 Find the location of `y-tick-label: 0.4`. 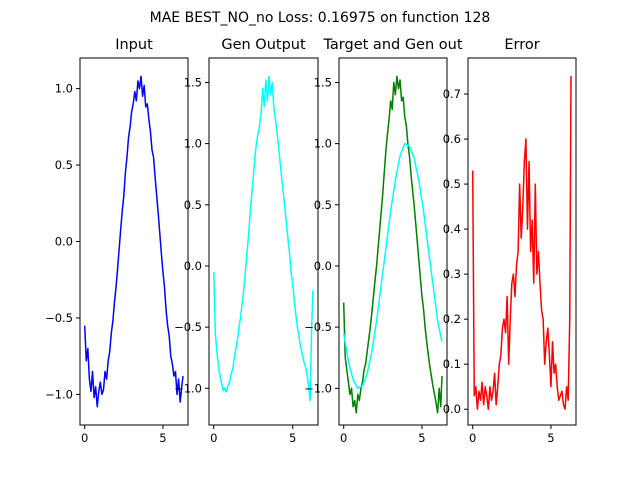

y-tick-label: 0.4 is located at coordinates (452, 229).